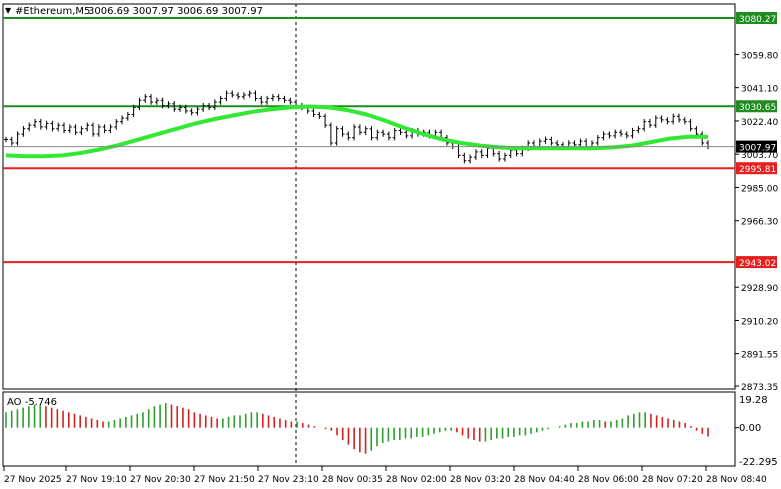  What do you see at coordinates (352, 480) in the screenshot?
I see `time-tick-label: 28 Nov 00:35` at bounding box center [352, 480].